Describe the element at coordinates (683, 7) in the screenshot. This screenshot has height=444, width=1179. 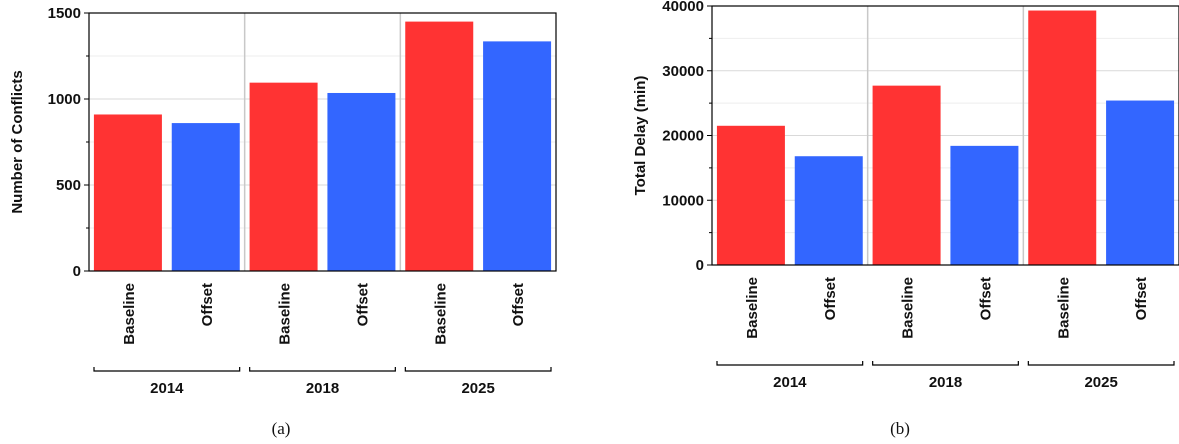
I see `y-tick-label: 40000` at that location.